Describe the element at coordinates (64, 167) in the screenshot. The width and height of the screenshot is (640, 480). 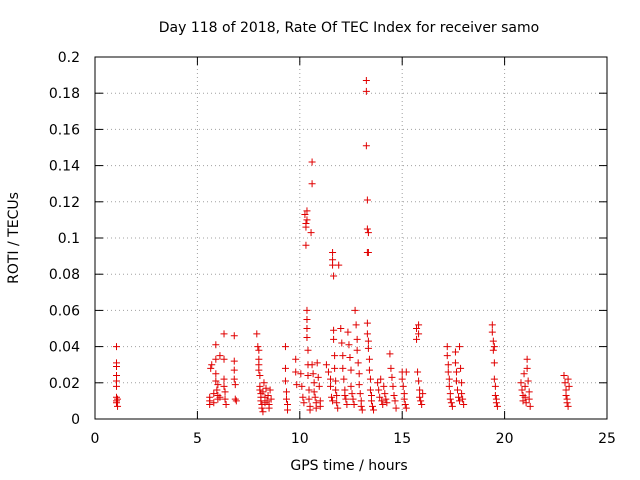
I see `y-tick-label: 0.14` at that location.